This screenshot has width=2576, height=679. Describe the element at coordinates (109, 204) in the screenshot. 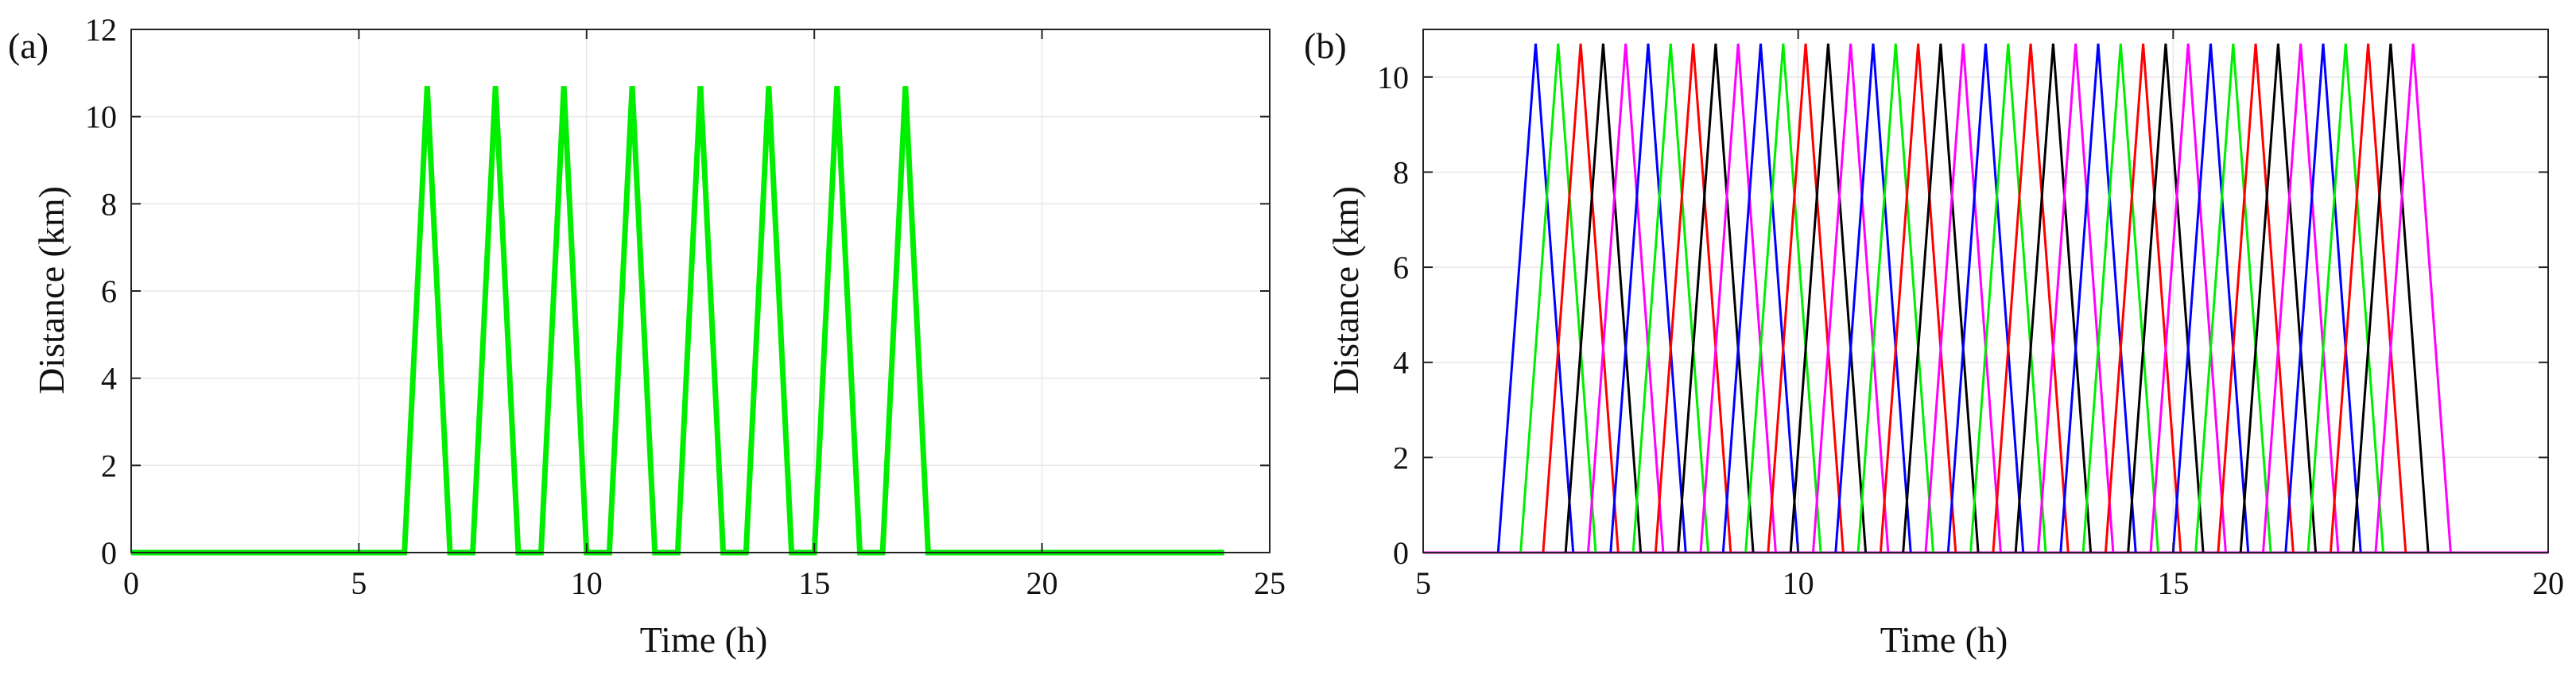

I see `panel-a-y-tick-label: 8` at that location.